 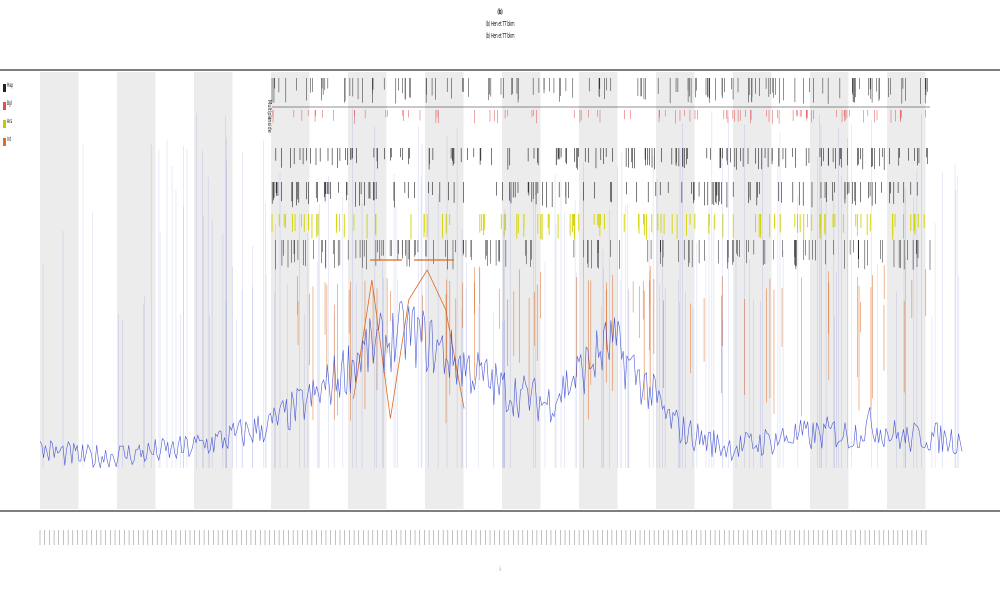 I want to click on legend-label: Acs, so click(x=10, y=121).